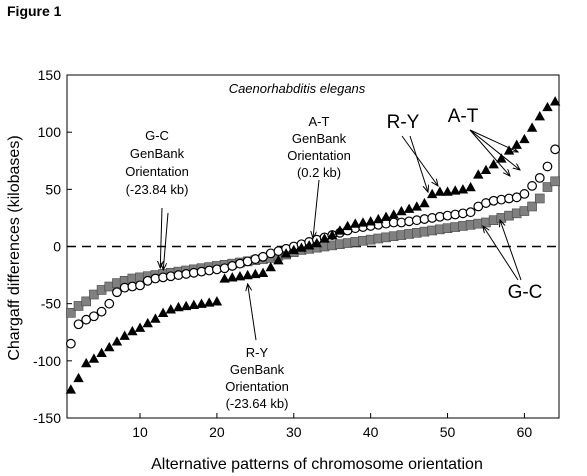 Image resolution: width=587 pixels, height=476 pixels. Describe the element at coordinates (316, 208) in the screenshot. I see `arrow-at-genbank` at that location.